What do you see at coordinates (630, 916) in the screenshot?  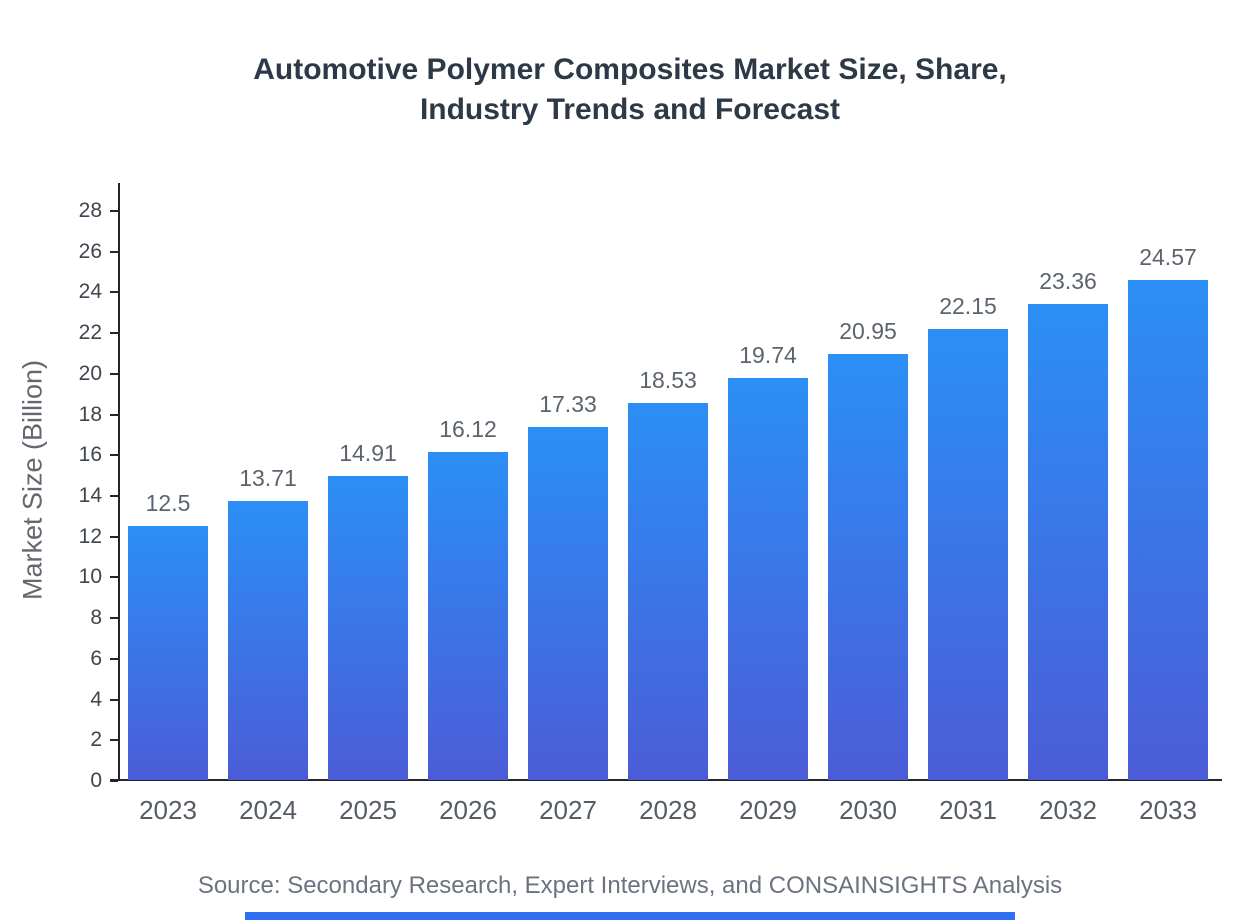 I see `footer-accent-bar` at bounding box center [630, 916].